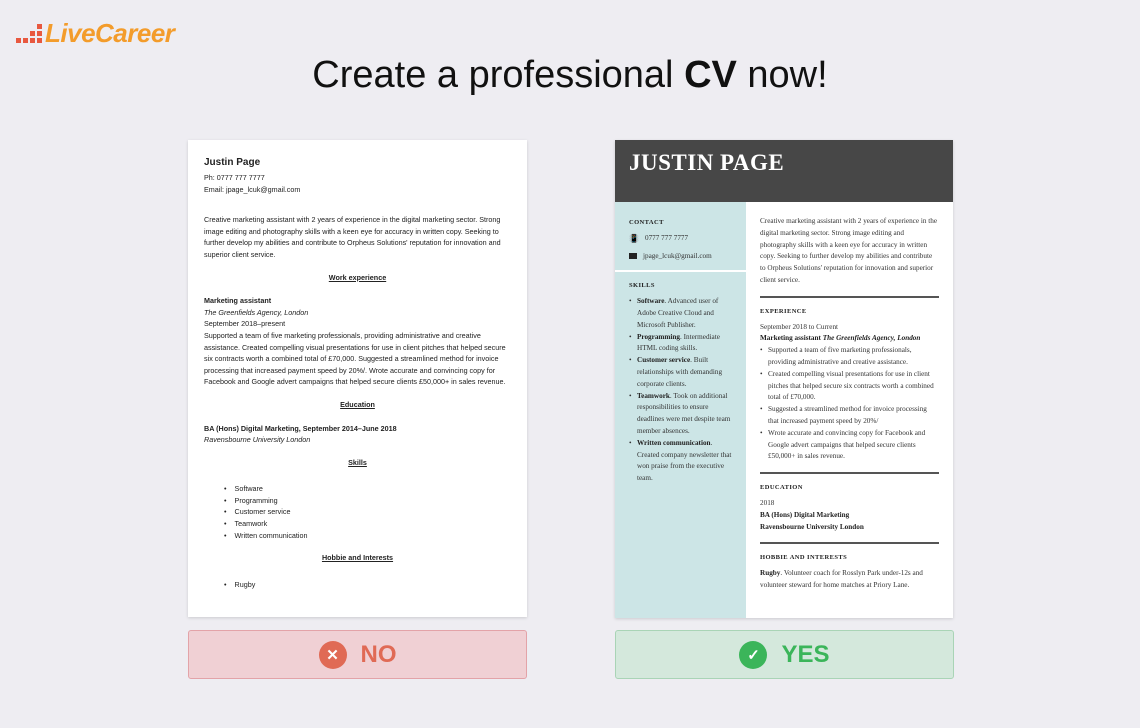 This screenshot has width=1140, height=728. I want to click on list-item: Customer service, so click(367, 512).